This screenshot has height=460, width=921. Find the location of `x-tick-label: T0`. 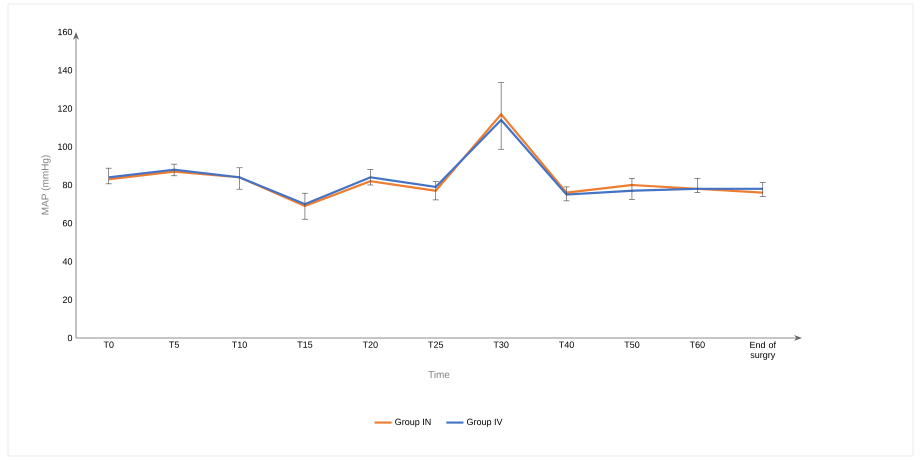

x-tick-label: T0 is located at coordinates (109, 345).